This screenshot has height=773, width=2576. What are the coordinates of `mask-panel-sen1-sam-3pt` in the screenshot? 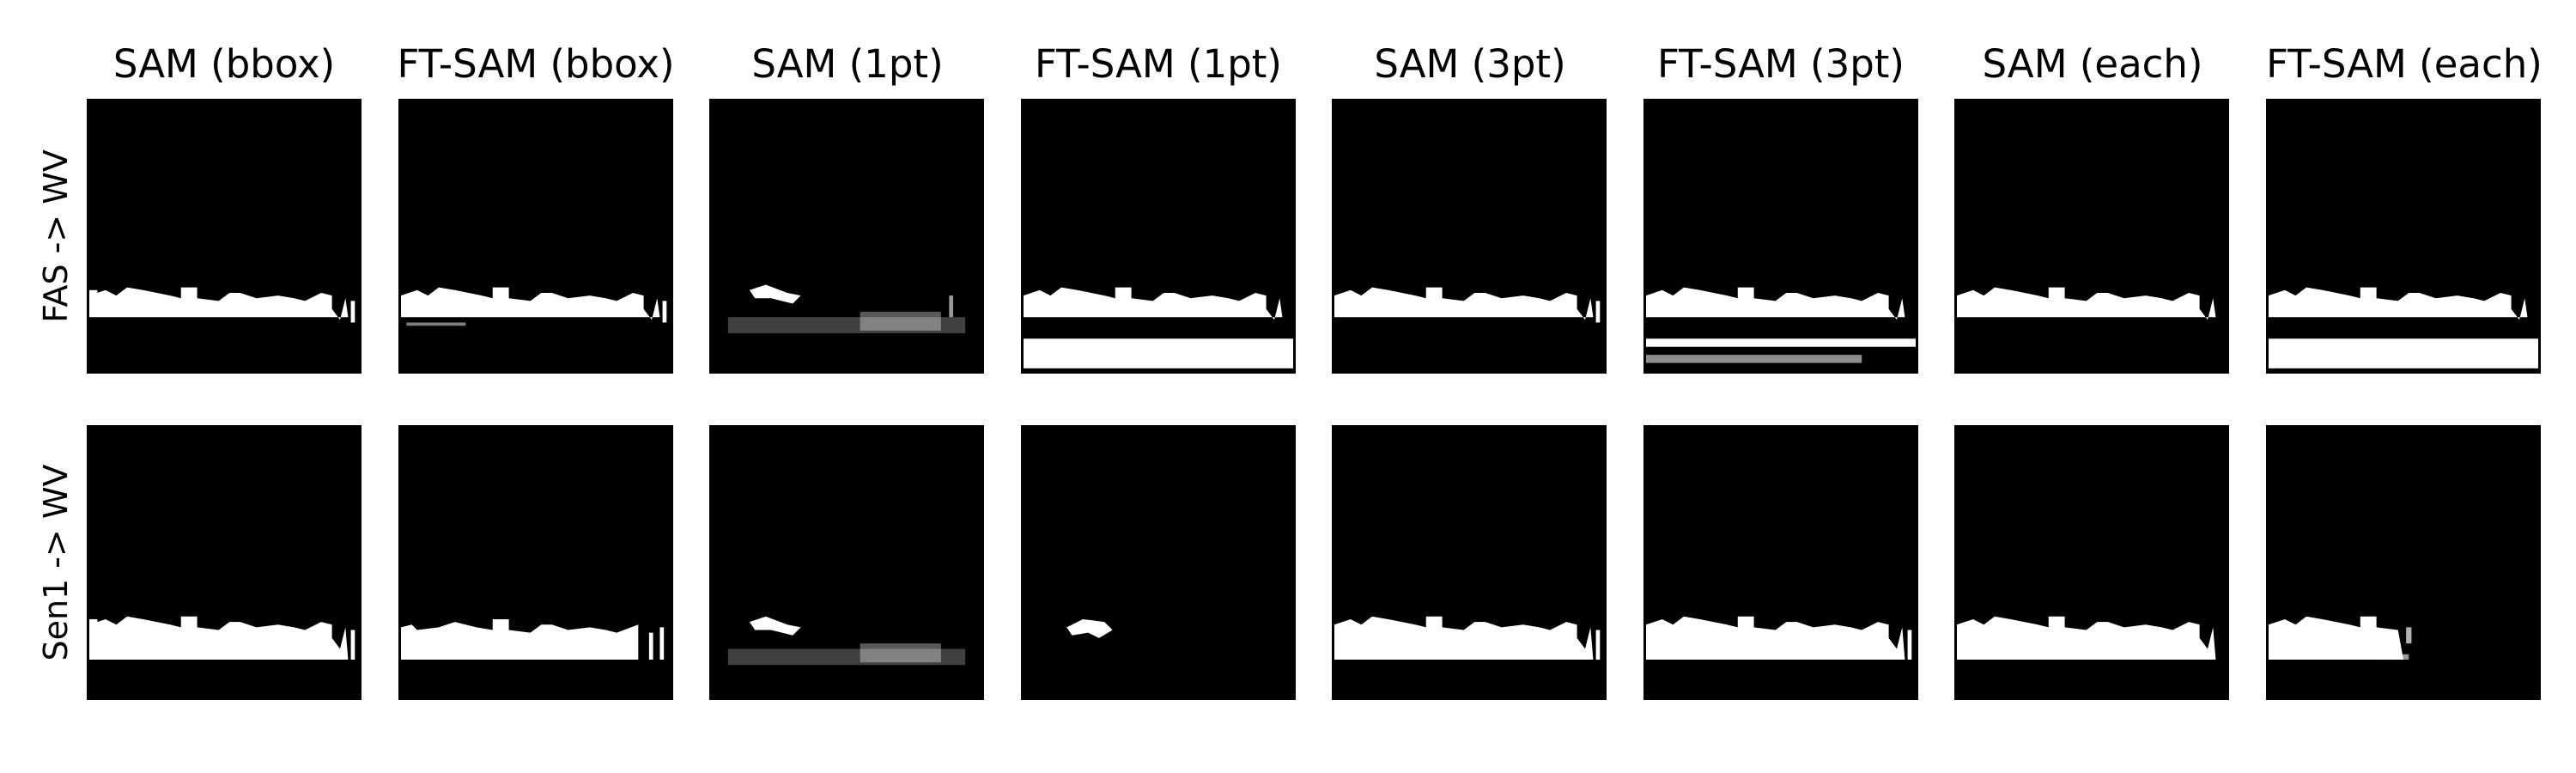 It's located at (1470, 562).